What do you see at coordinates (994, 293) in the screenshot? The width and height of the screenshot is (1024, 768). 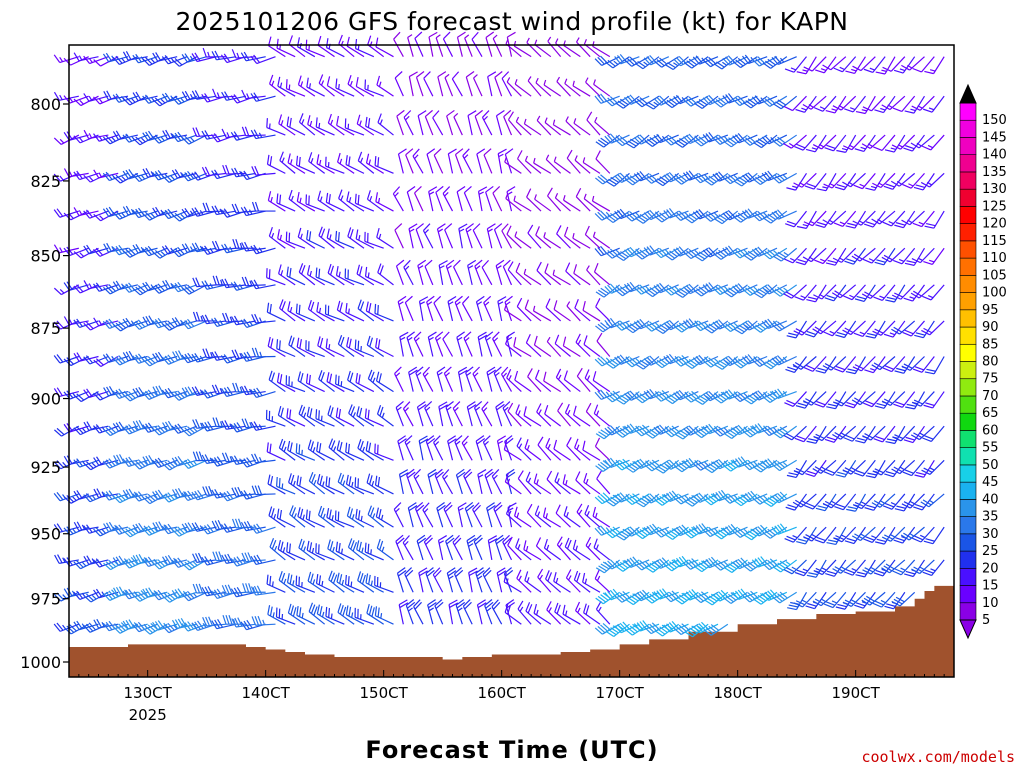 I see `colorbar-label: 100` at bounding box center [994, 293].